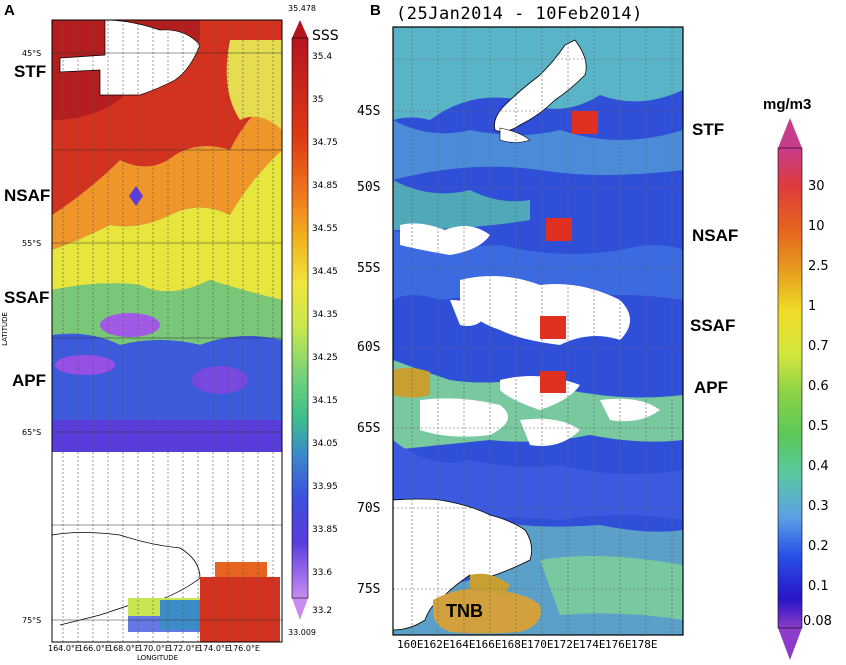  I want to click on sss-colorbar-title: SSS, so click(325, 36).